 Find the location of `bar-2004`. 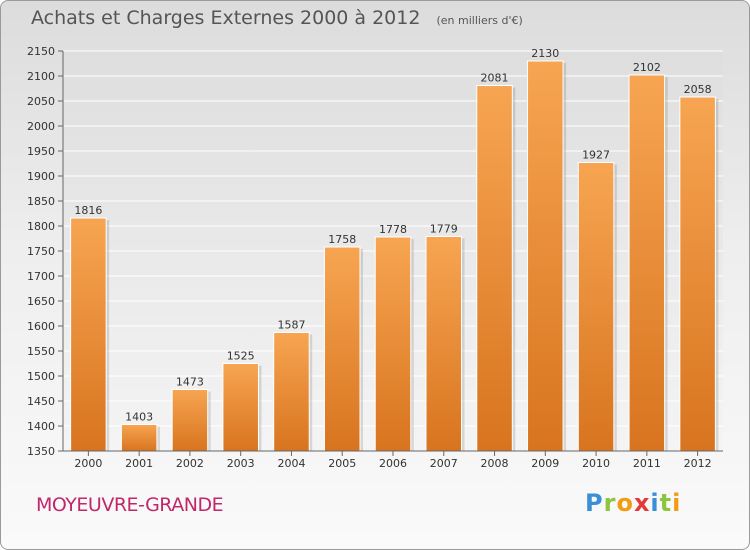

bar-2004 is located at coordinates (291, 392).